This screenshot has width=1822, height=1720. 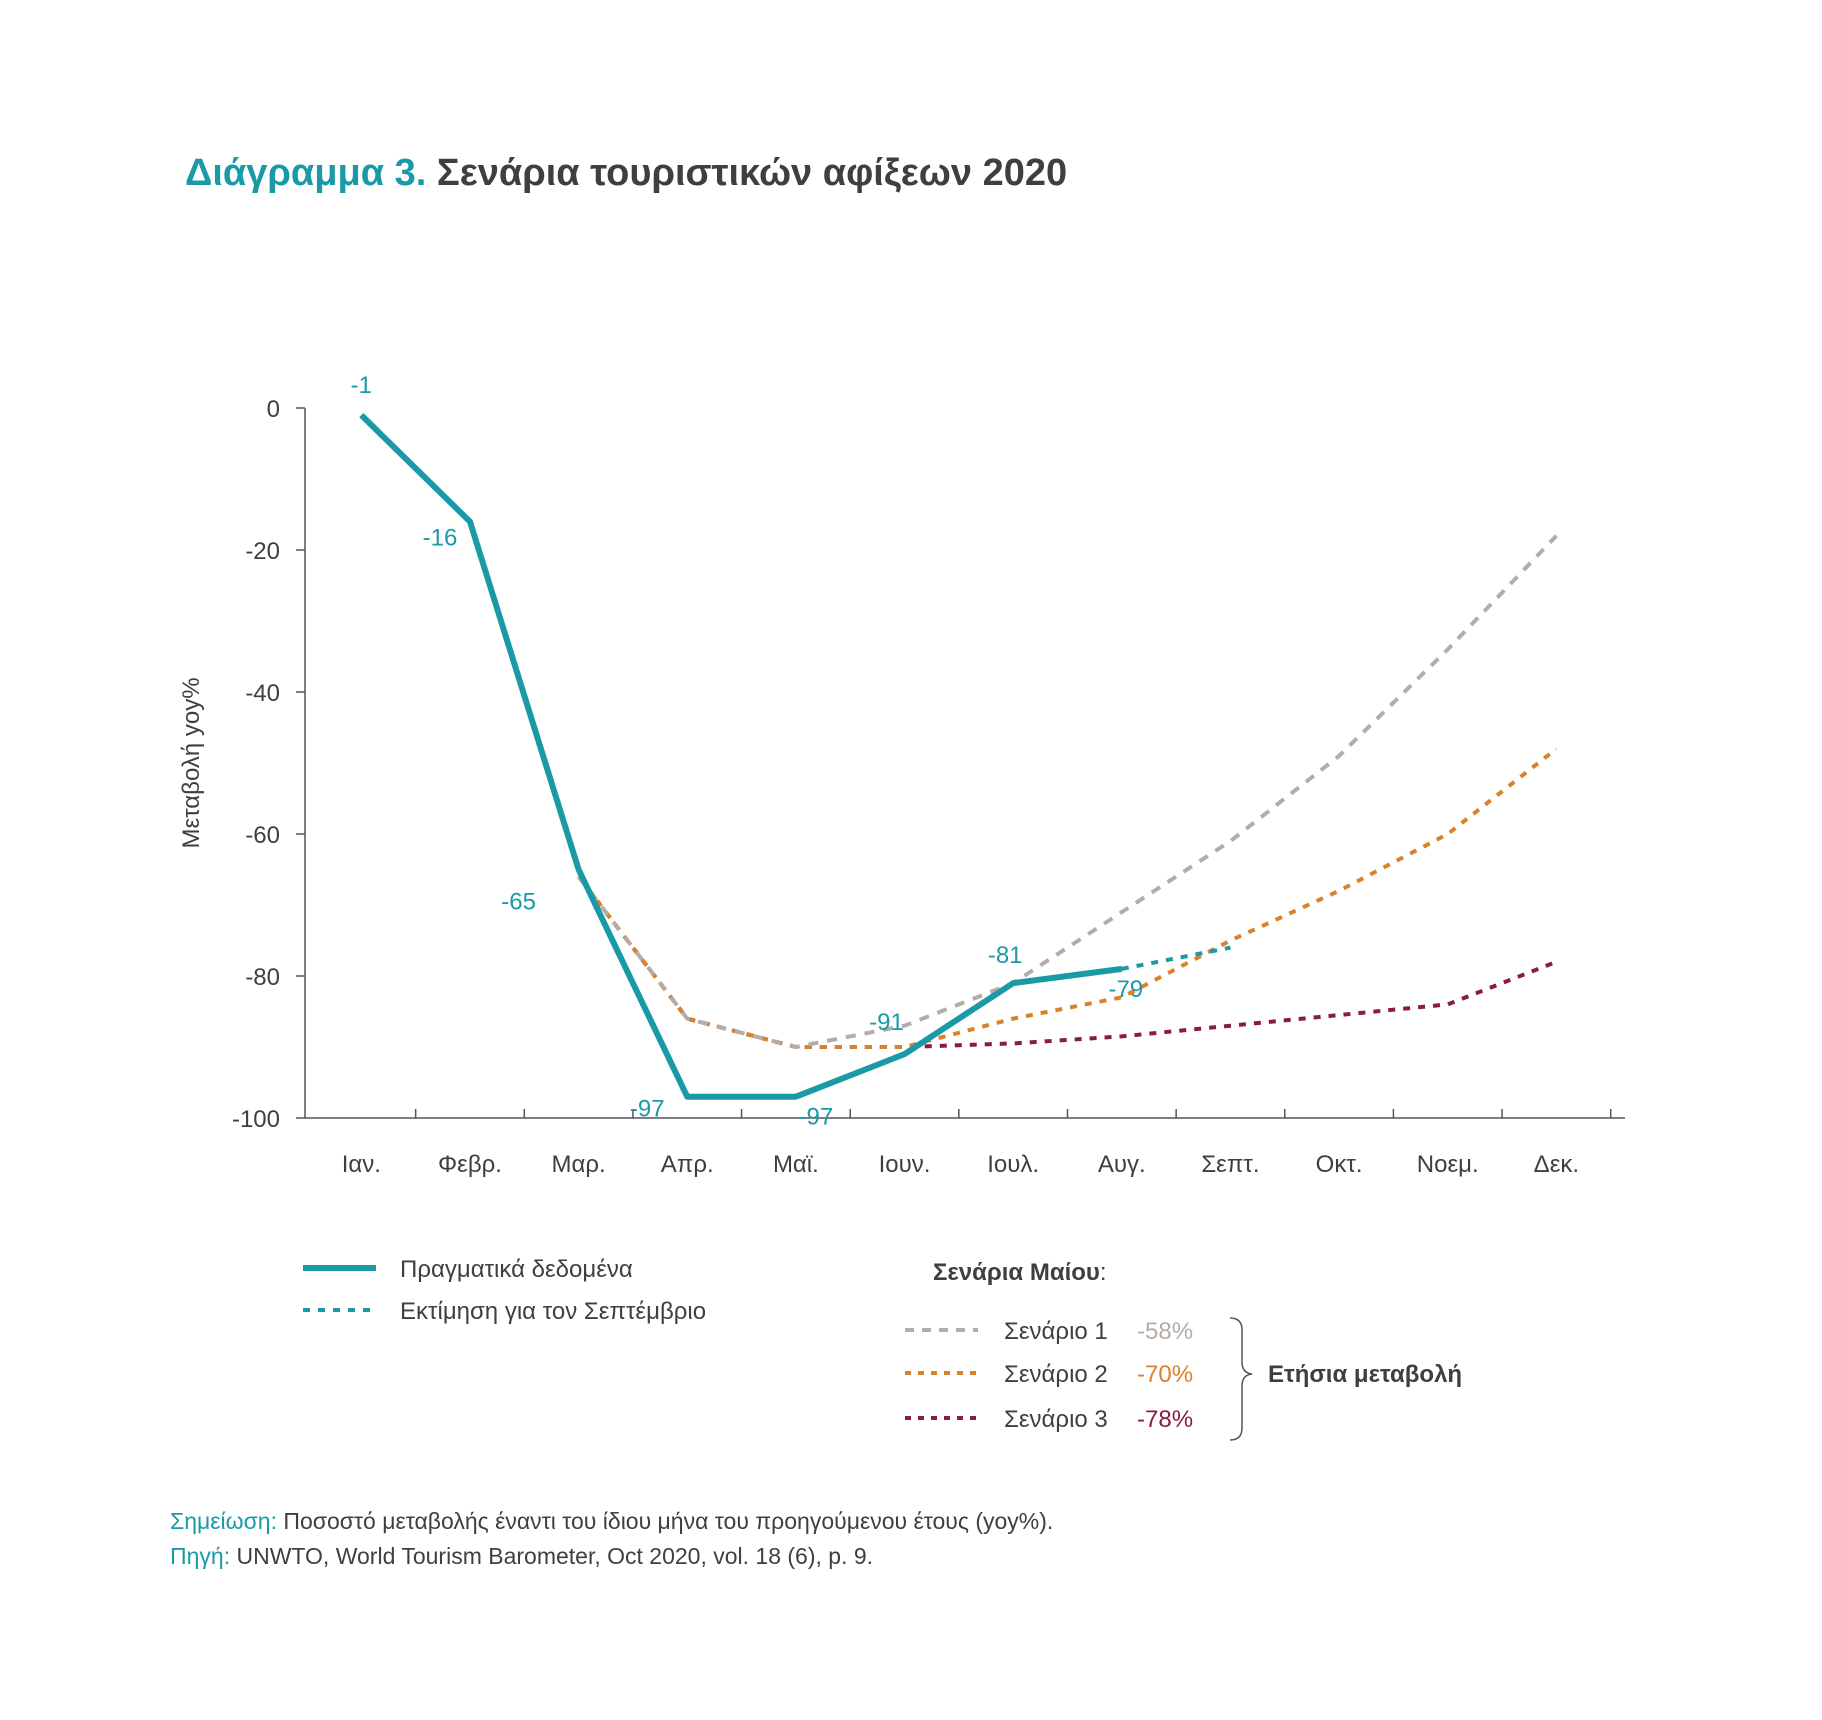 What do you see at coordinates (262, 835) in the screenshot?
I see `y-tick-label: -60` at bounding box center [262, 835].